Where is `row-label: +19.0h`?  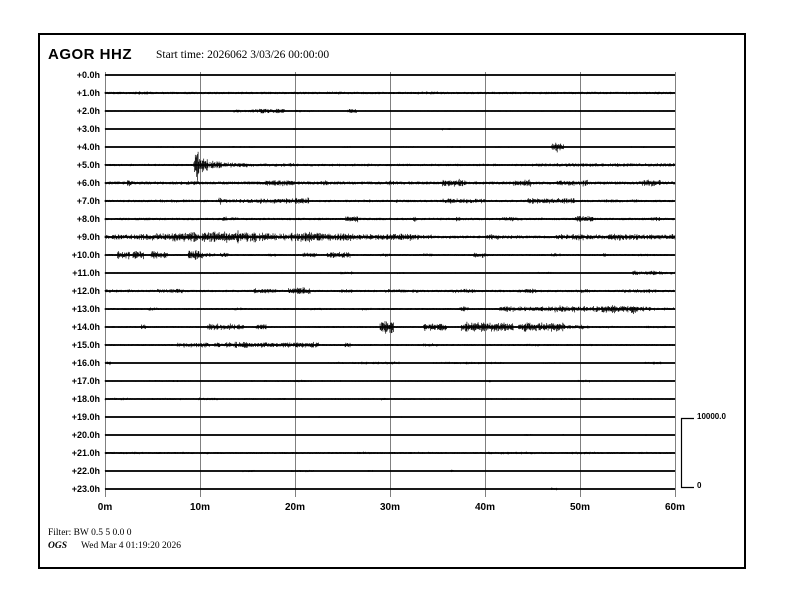
row-label: +19.0h is located at coordinates (85, 417).